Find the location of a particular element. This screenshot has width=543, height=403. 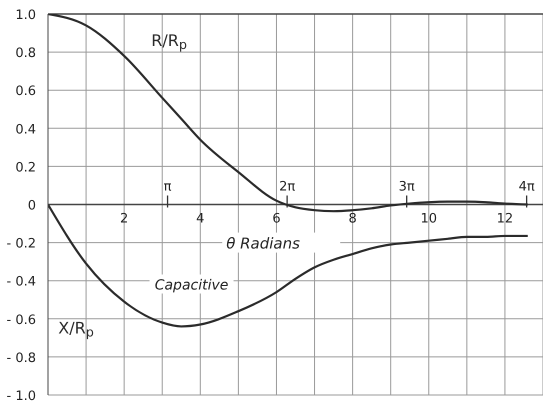

y-tick-label: - 0.8 is located at coordinates (21, 358).